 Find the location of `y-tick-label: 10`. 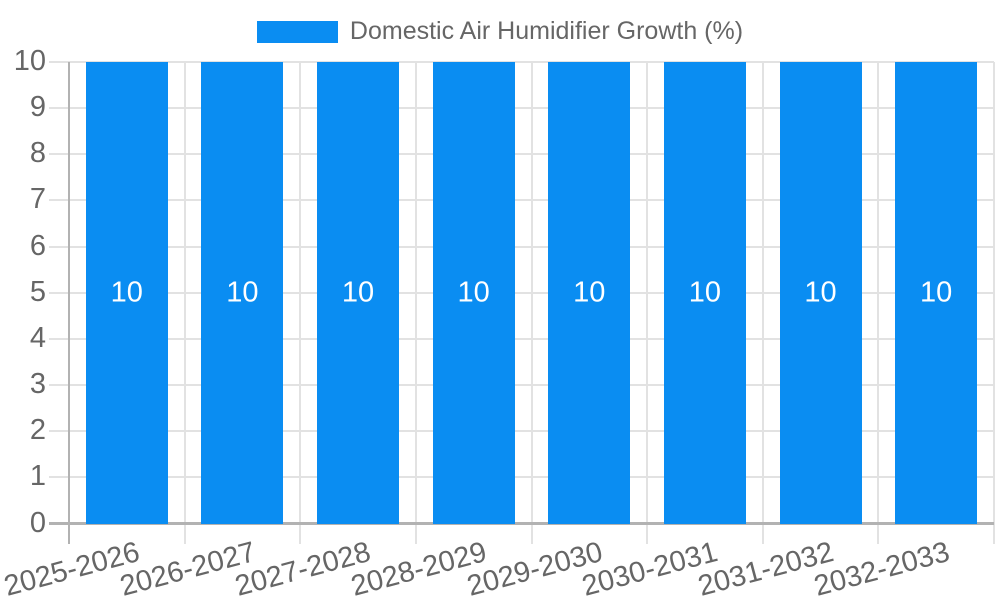

y-tick-label: 10 is located at coordinates (29, 60).